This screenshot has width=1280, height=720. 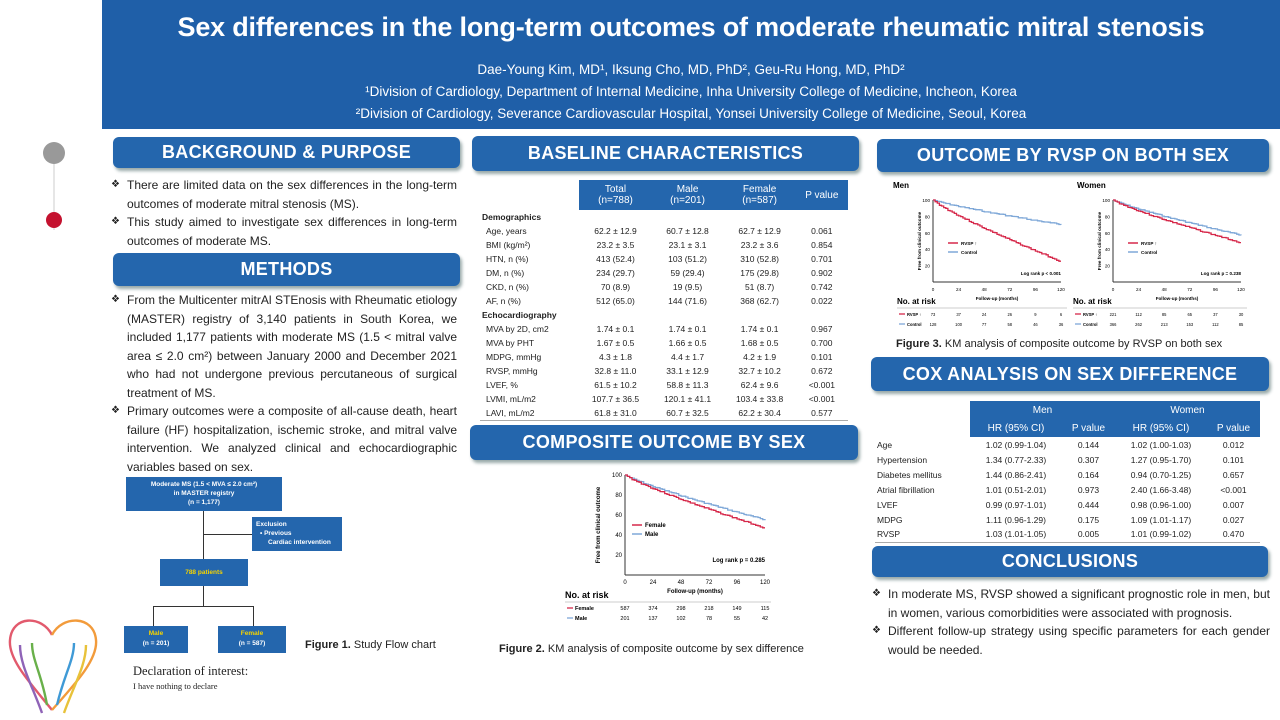 I want to click on table-cell: 175 (29.8), so click(x=759, y=273).